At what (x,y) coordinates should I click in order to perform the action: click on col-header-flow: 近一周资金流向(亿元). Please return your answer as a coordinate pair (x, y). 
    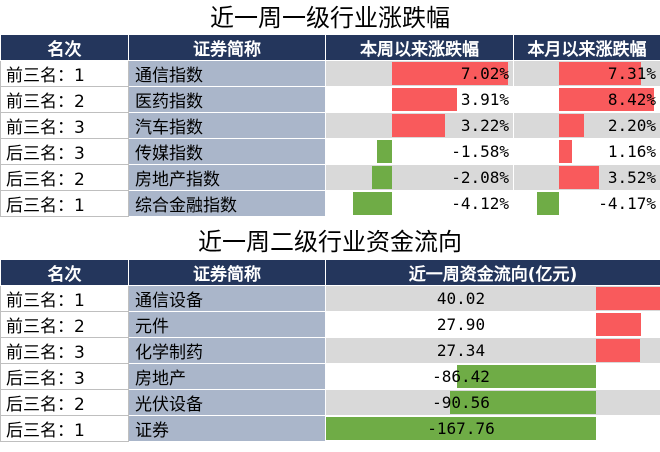
    Looking at the image, I should click on (492, 272).